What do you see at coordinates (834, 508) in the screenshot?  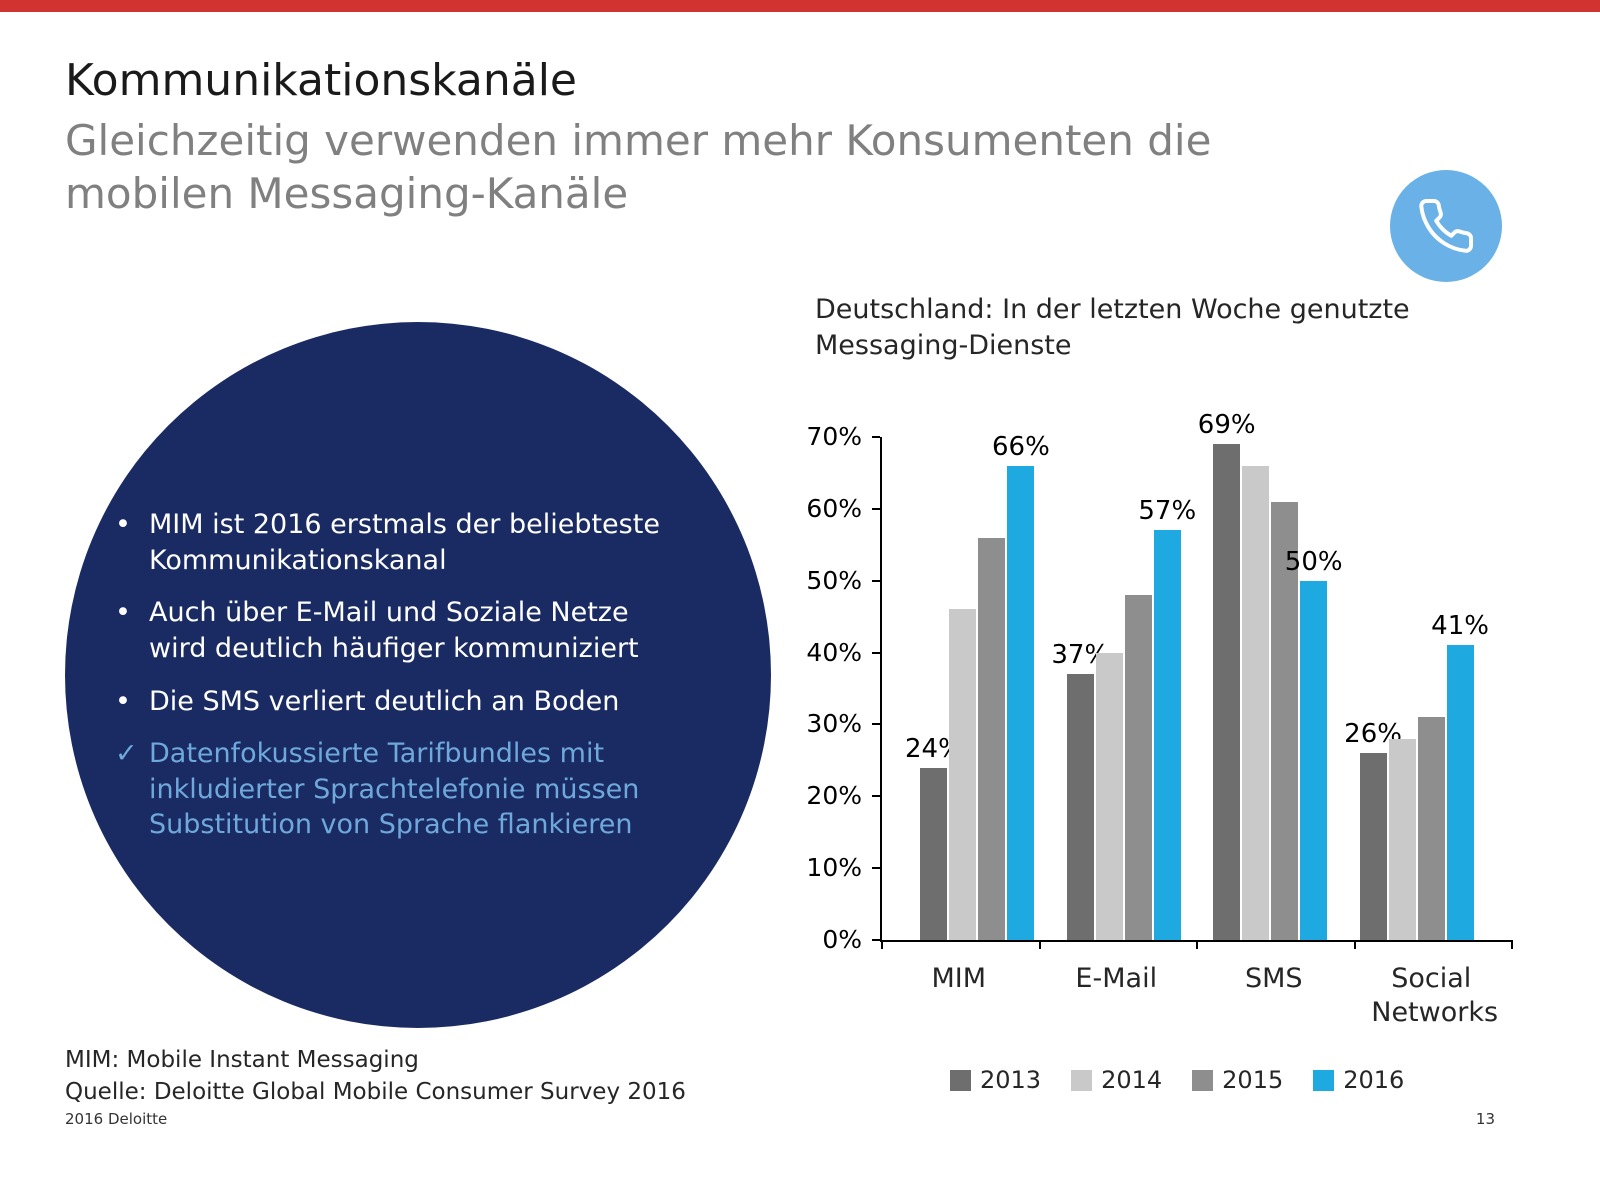 I see `y-axis-tick-label: 60%` at bounding box center [834, 508].